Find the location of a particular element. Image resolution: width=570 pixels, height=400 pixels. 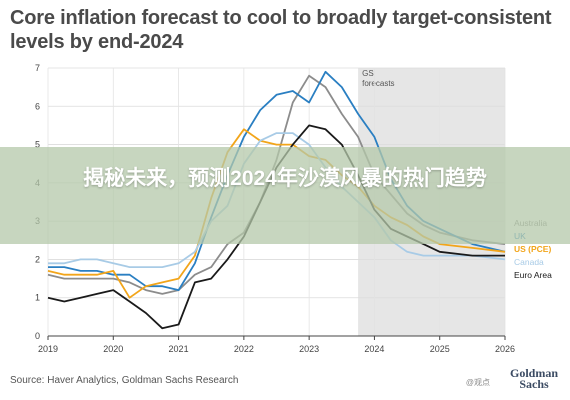

y-tick-label: 7 is located at coordinates (37, 68).